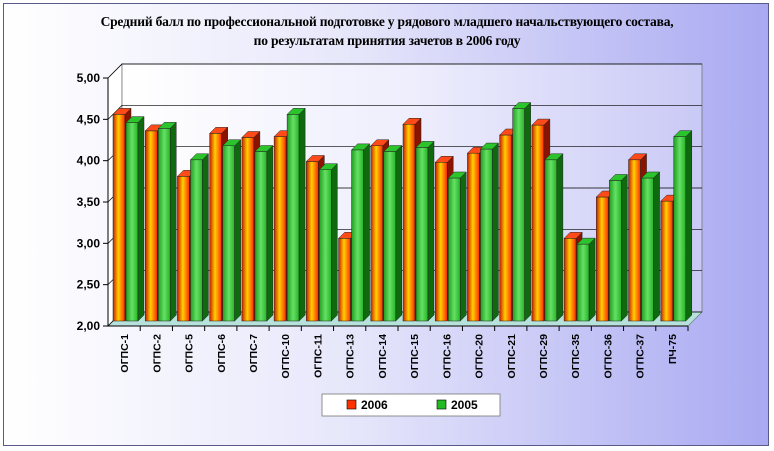 The image size is (774, 451). What do you see at coordinates (544, 356) in the screenshot?
I see `x-tick-label: ОГПС-29` at bounding box center [544, 356].